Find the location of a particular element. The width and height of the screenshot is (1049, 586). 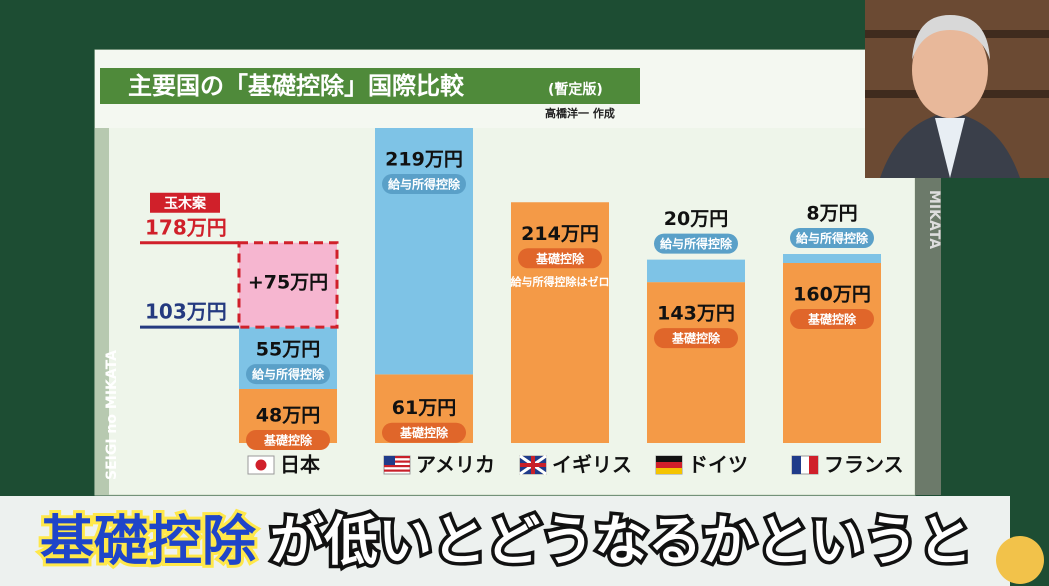

value-label: 219万円 is located at coordinates (424, 160).